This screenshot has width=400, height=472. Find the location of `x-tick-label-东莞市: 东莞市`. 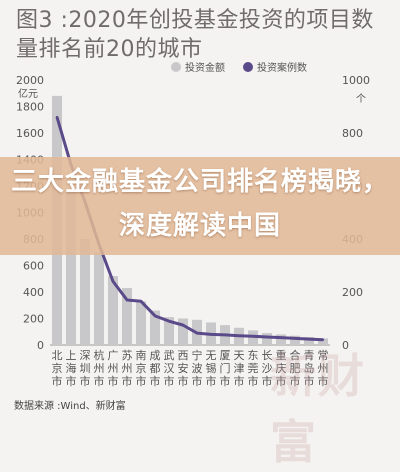

x-tick-label-东莞市: 东莞市 is located at coordinates (253, 368).